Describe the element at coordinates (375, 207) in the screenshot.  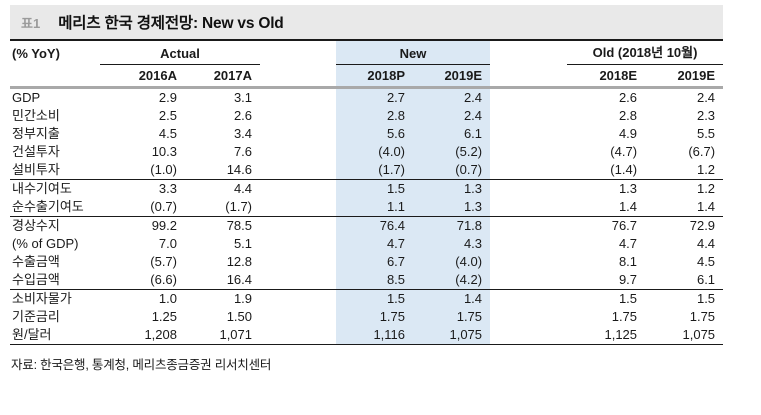
I see `cell-value: 1.1` at that location.